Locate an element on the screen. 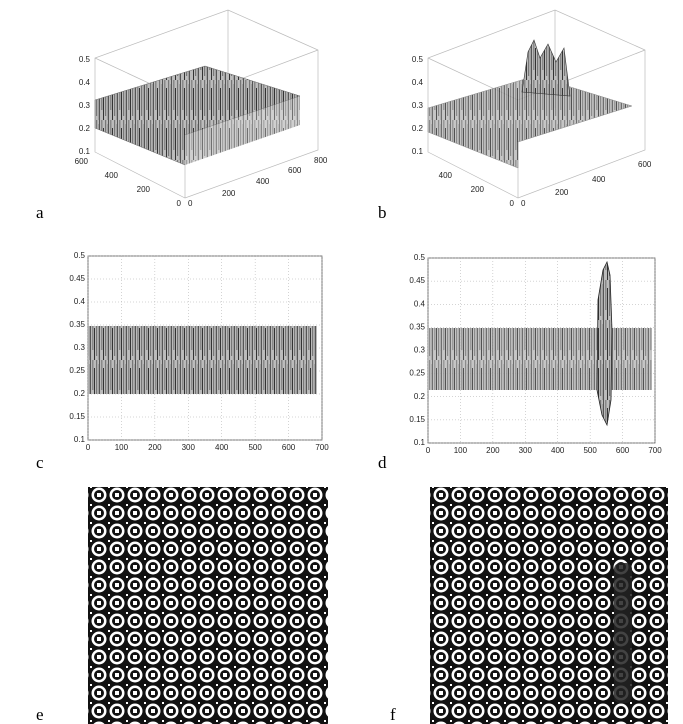 This screenshot has height=724, width=683. panel-label: b is located at coordinates (382, 212).